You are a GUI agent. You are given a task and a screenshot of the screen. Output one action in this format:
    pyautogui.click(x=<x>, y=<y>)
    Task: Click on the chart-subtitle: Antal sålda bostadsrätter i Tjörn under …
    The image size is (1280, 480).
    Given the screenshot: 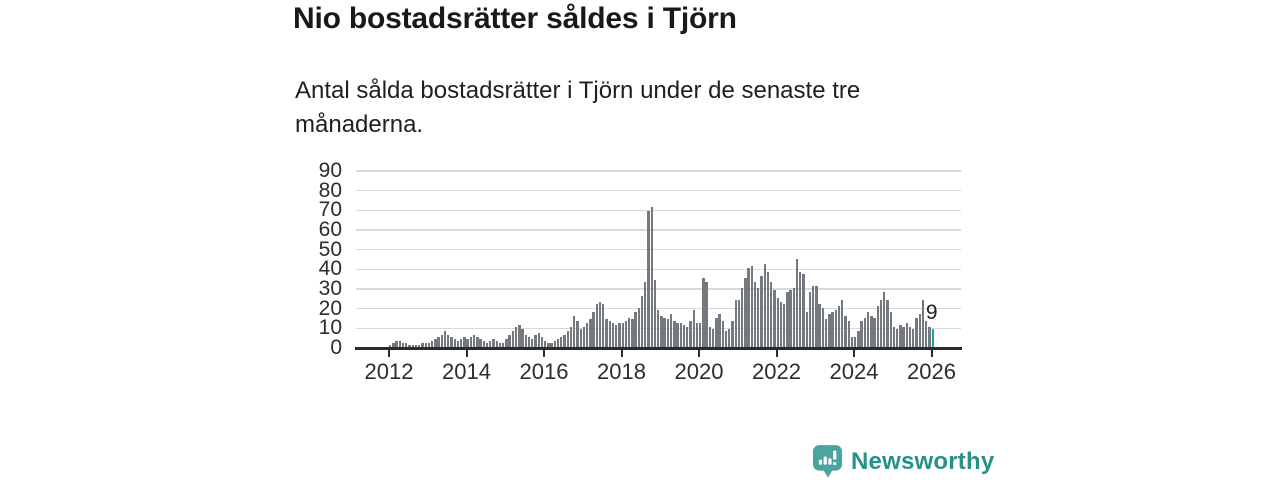 What is the action you would take?
    pyautogui.click(x=578, y=108)
    